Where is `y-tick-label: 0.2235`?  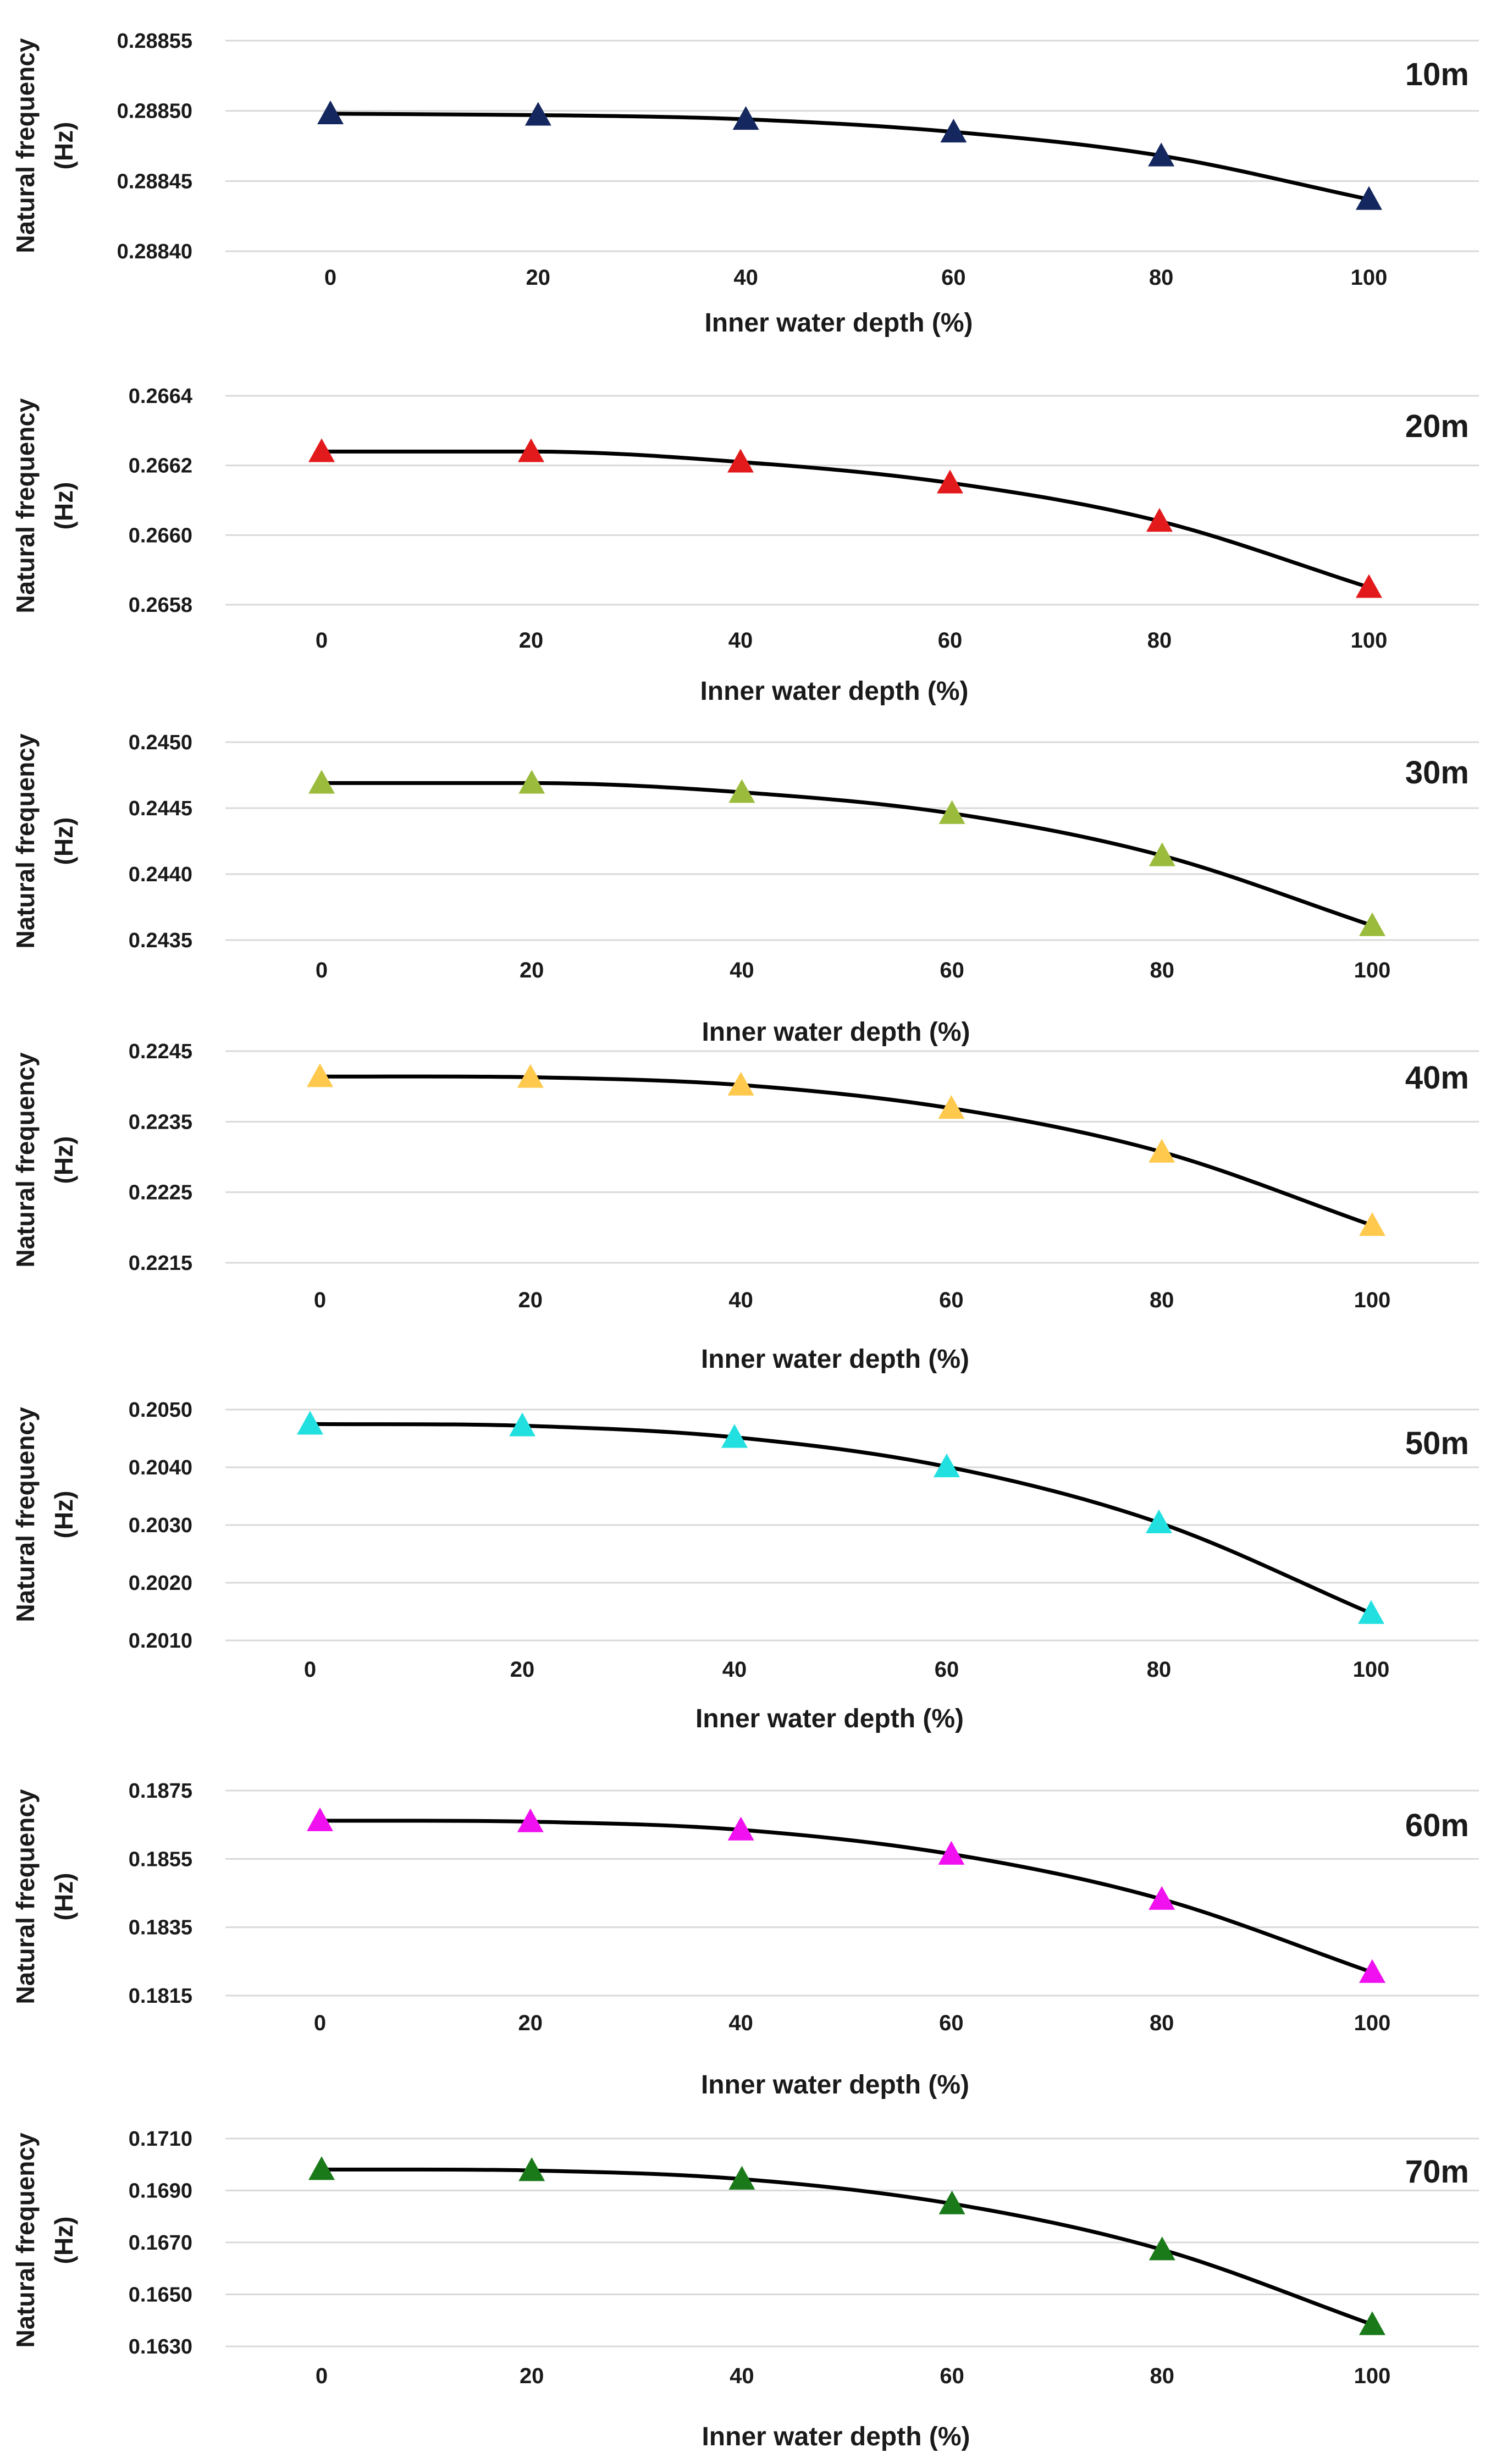 y-tick-label: 0.2235 is located at coordinates (160, 1122).